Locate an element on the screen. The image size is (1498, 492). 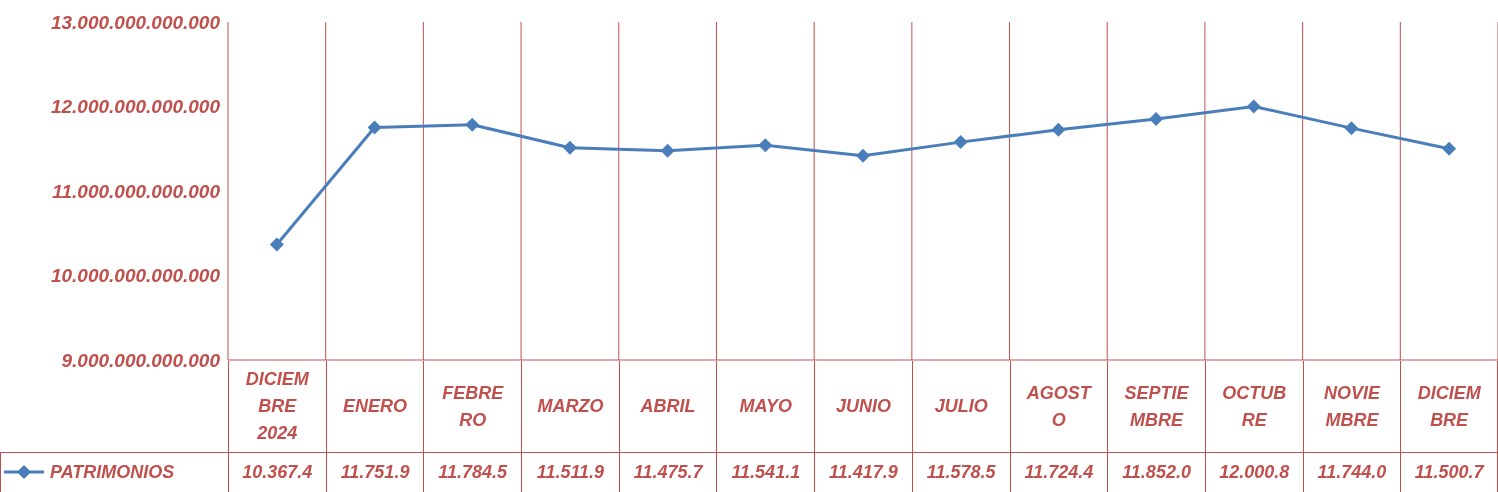
data-label: 11.852.0 is located at coordinates (1156, 472).